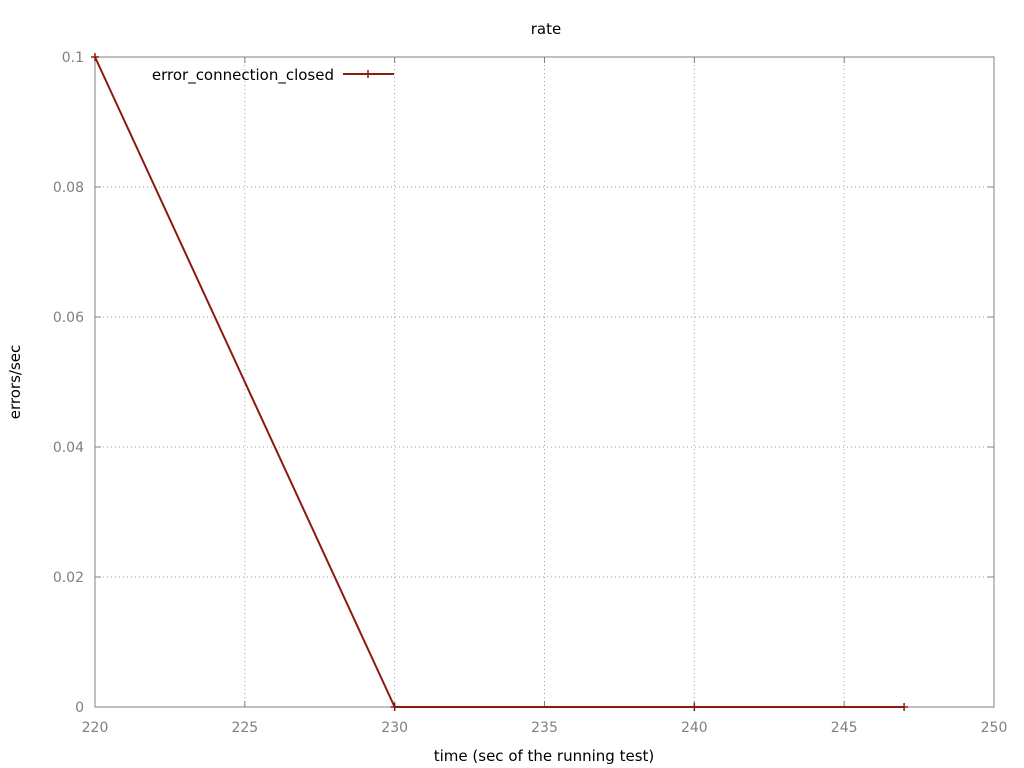 Image resolution: width=1024 pixels, height=768 pixels. I want to click on y-tick-label: 0, so click(79, 708).